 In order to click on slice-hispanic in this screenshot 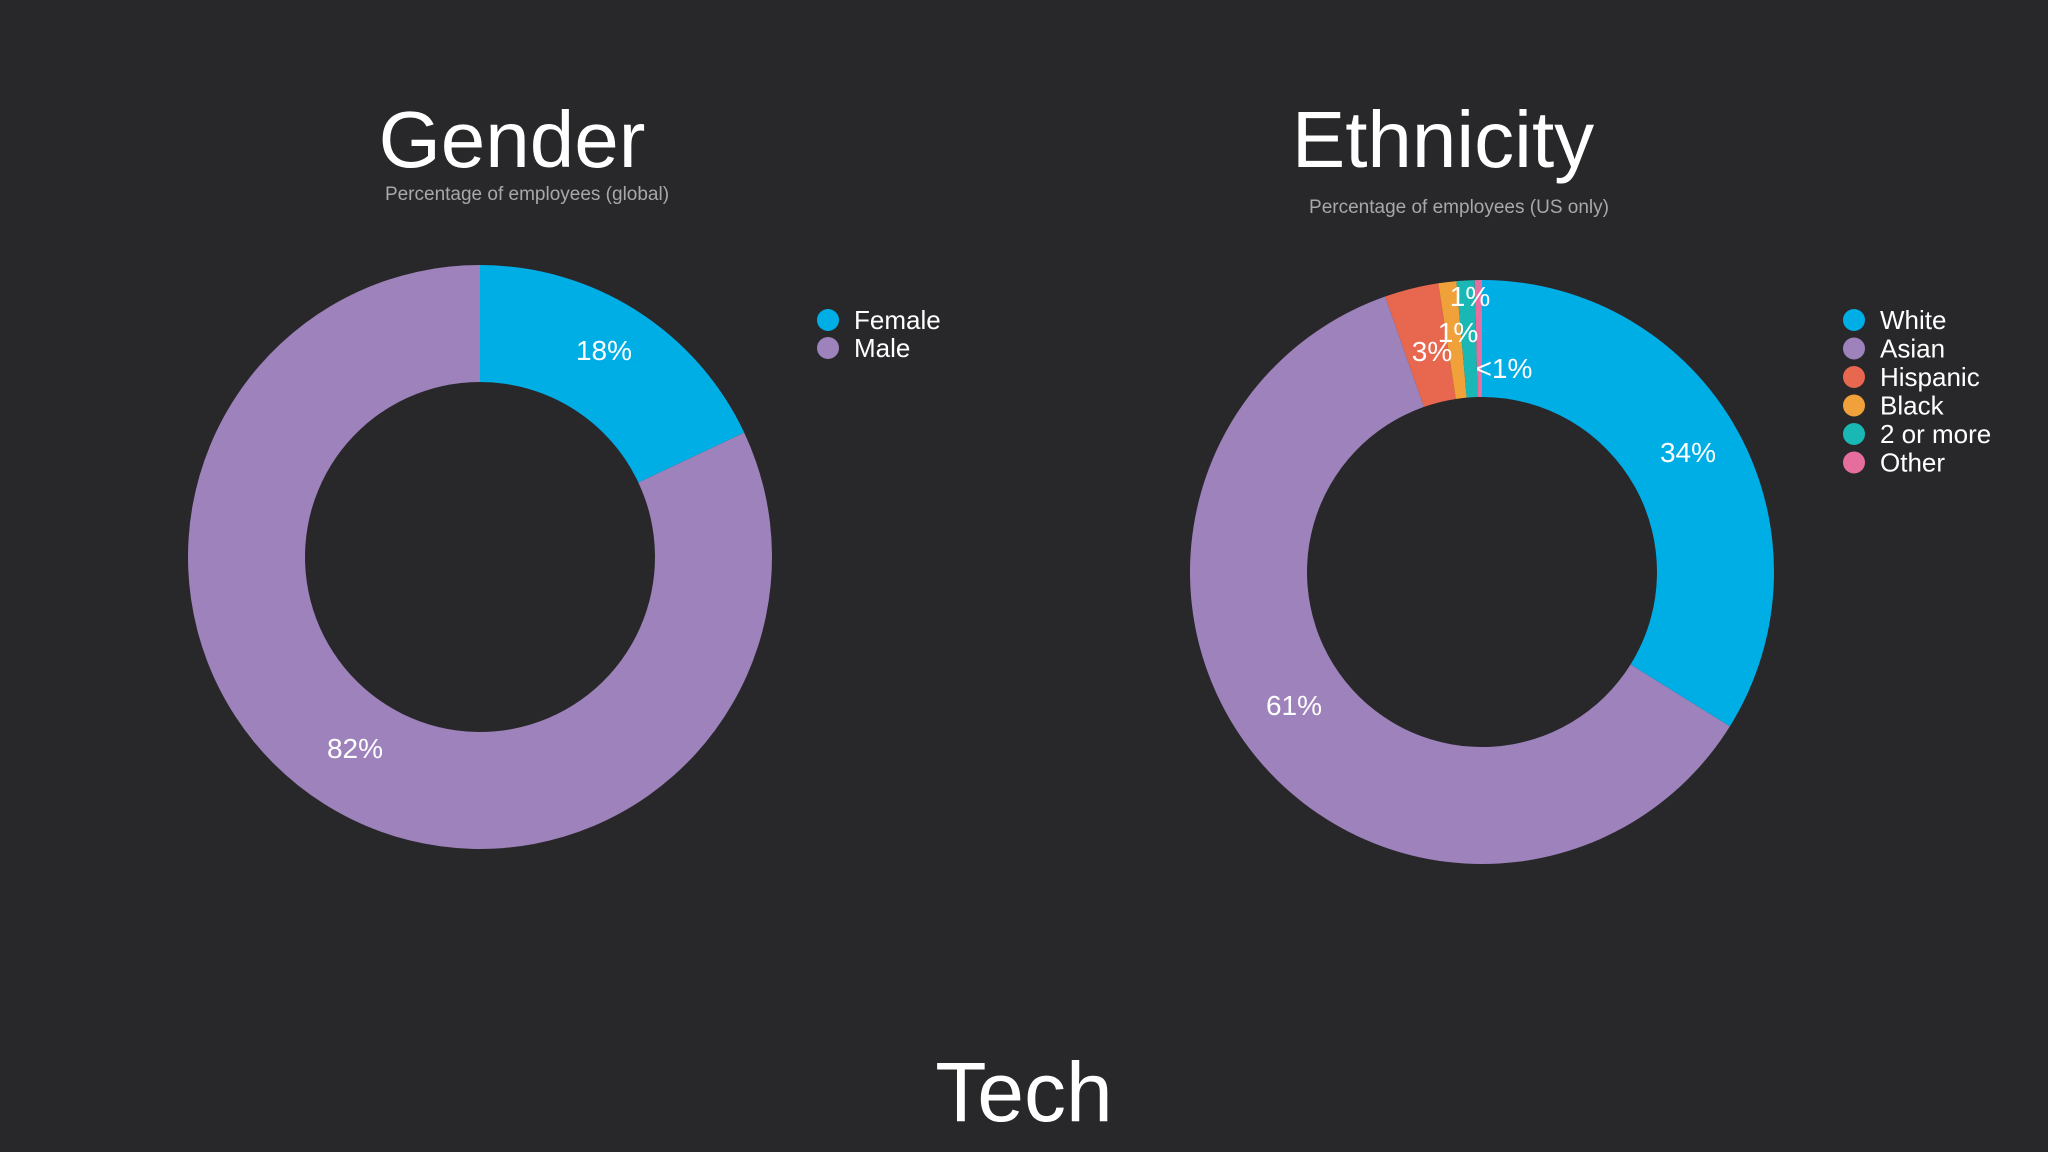, I will do `click(1420, 345)`.